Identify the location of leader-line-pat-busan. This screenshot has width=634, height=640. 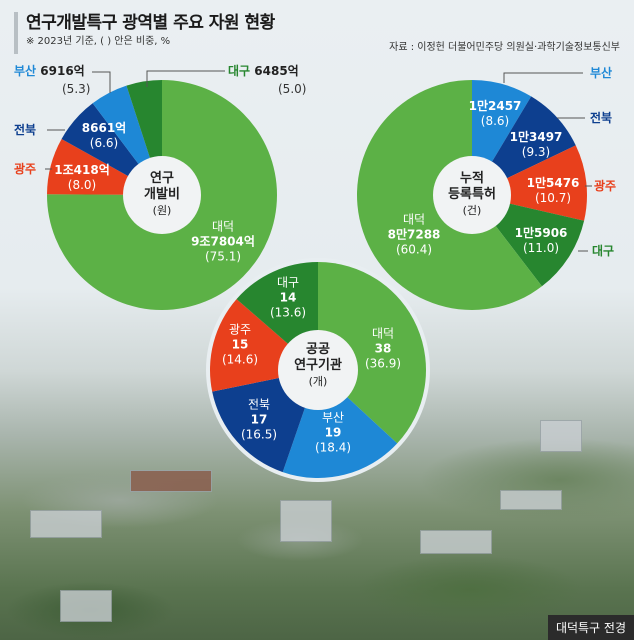
(543, 77).